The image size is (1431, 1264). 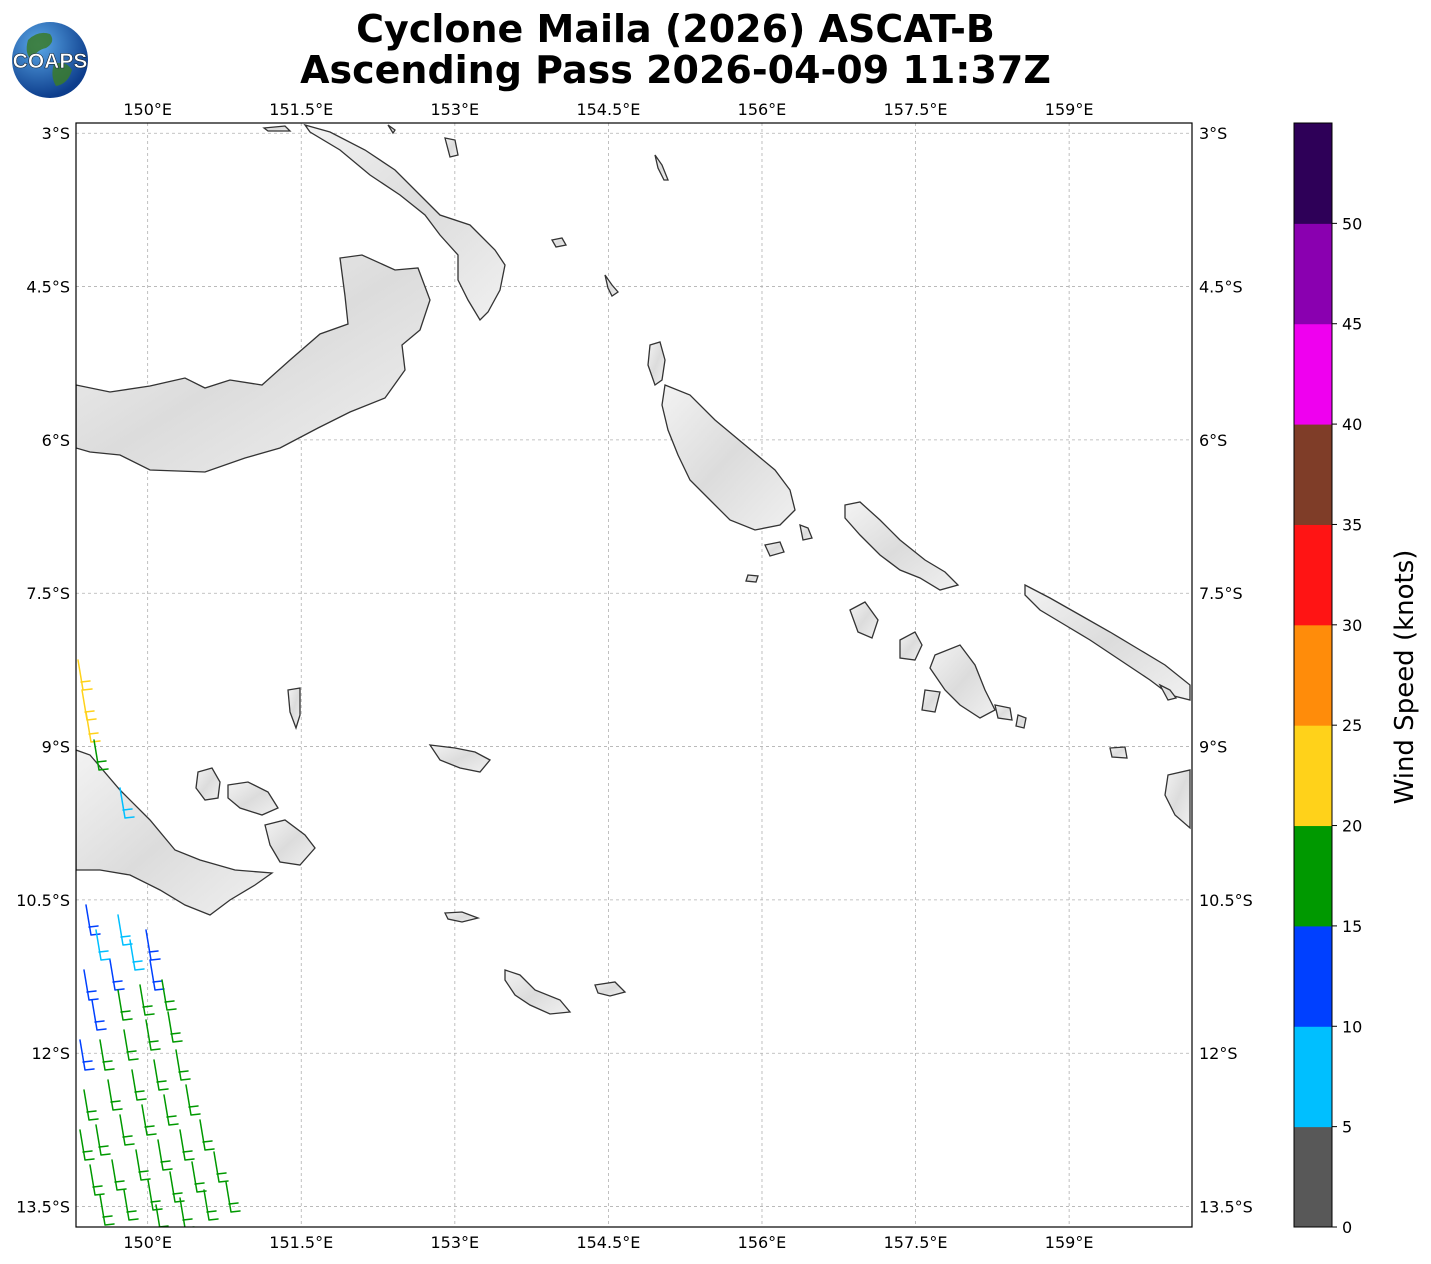 What do you see at coordinates (962, 681) in the screenshot?
I see `new-georgia` at bounding box center [962, 681].